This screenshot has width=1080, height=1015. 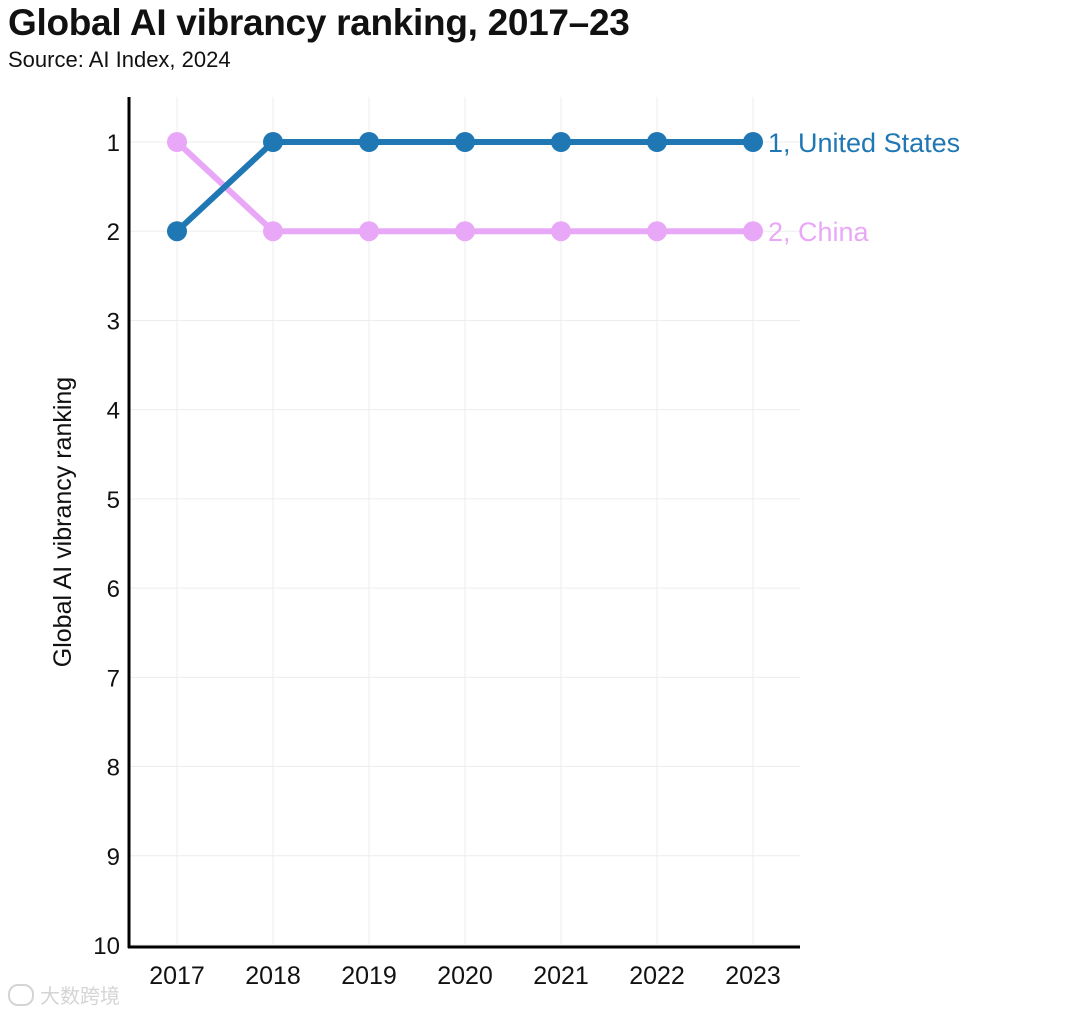 I want to click on y-tick-label: 9, so click(x=113, y=857).